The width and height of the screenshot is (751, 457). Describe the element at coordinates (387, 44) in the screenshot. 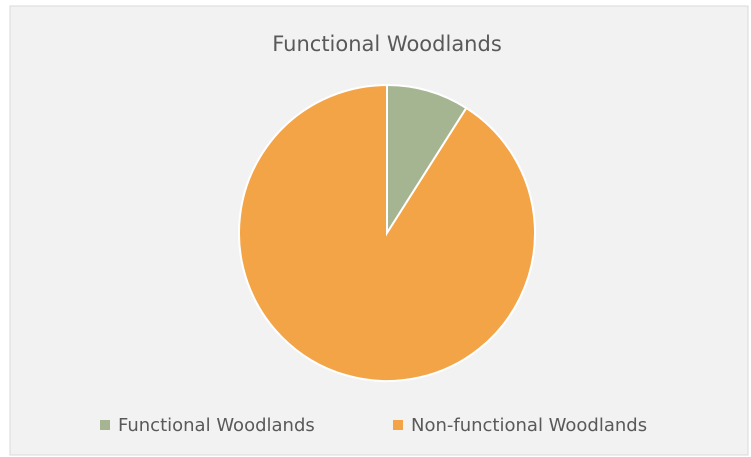

I see `chart-title: Functional Woodlands` at that location.